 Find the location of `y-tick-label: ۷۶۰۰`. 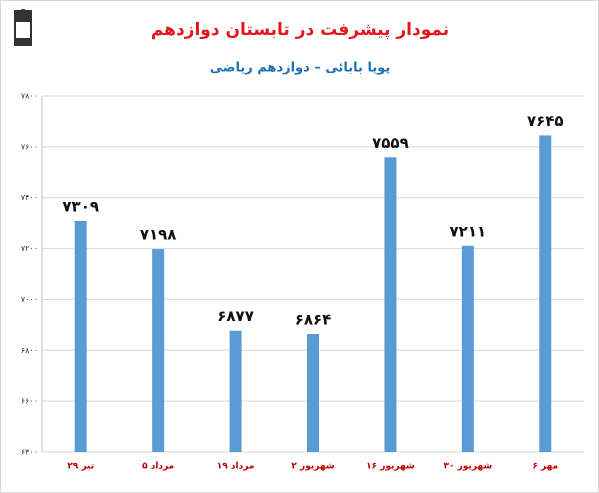

y-tick-label: ۷۶۰۰ is located at coordinates (29, 146).